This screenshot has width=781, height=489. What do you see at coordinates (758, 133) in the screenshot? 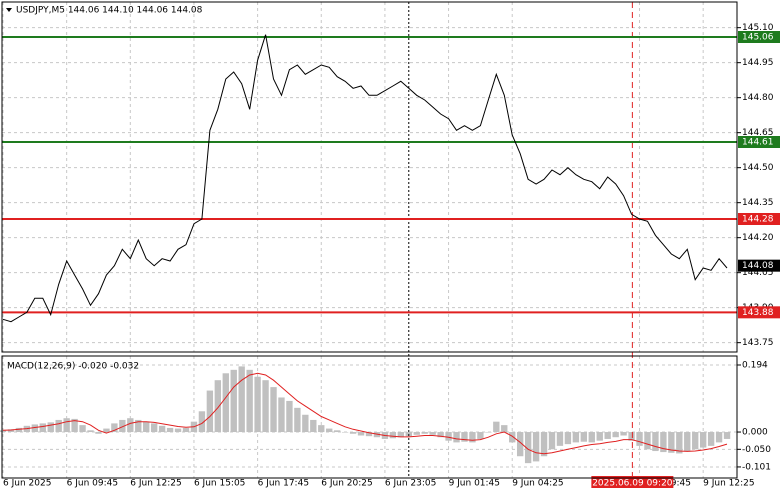
I see `y-tick-label: 144.65` at bounding box center [758, 133].